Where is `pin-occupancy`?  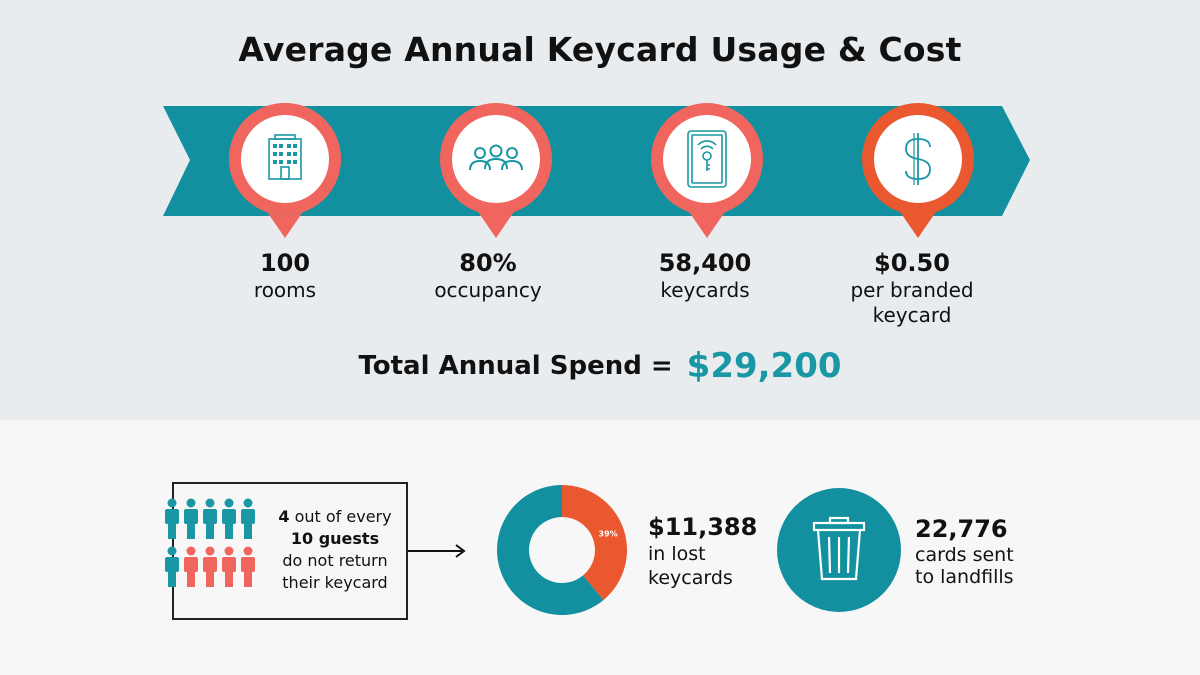
pin-occupancy is located at coordinates (496, 173).